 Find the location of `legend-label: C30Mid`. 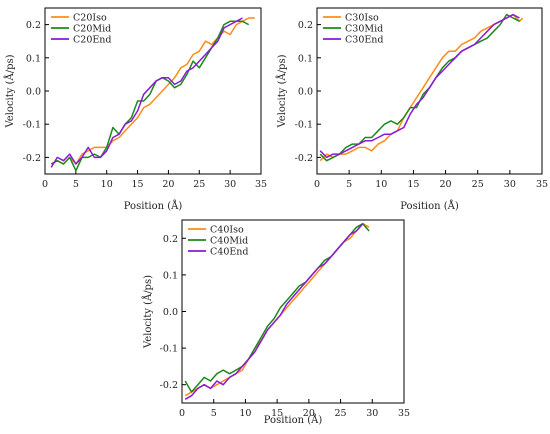

legend-label: C30Mid is located at coordinates (364, 29).